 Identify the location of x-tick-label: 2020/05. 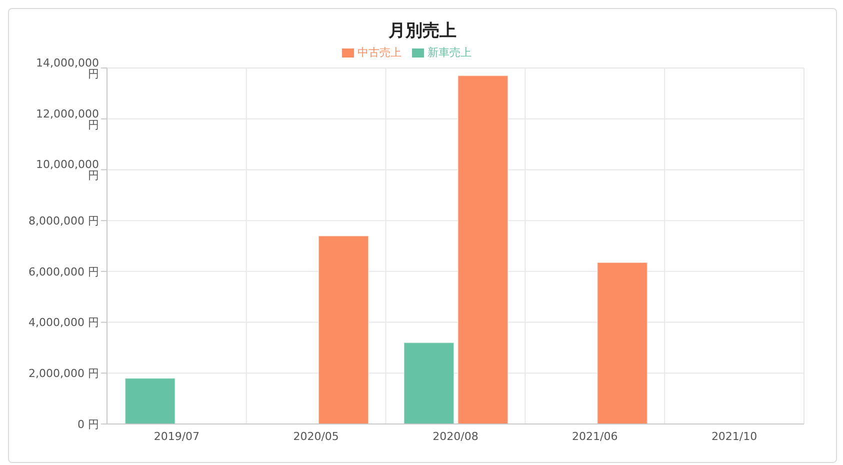
(316, 436).